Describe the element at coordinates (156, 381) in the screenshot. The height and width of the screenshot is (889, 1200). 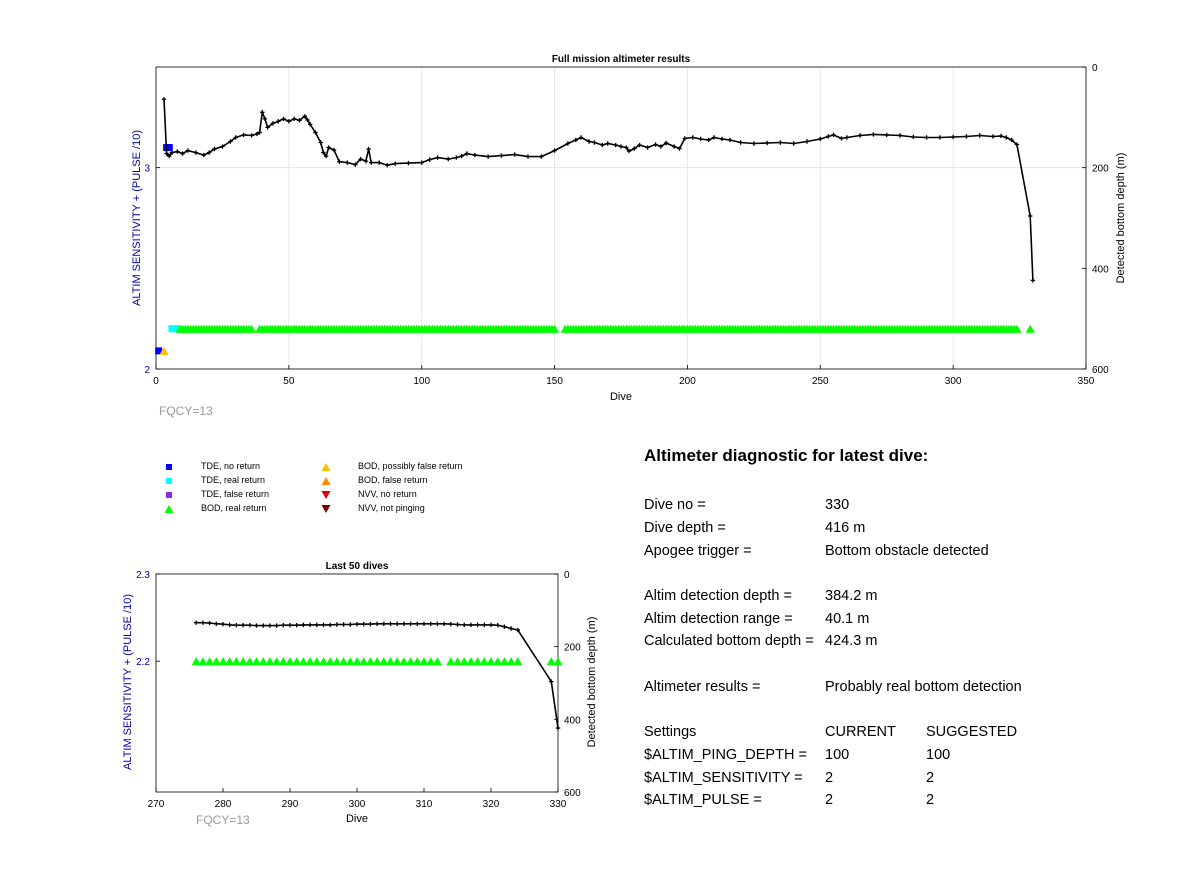
I see `x-tick-label: 0` at that location.